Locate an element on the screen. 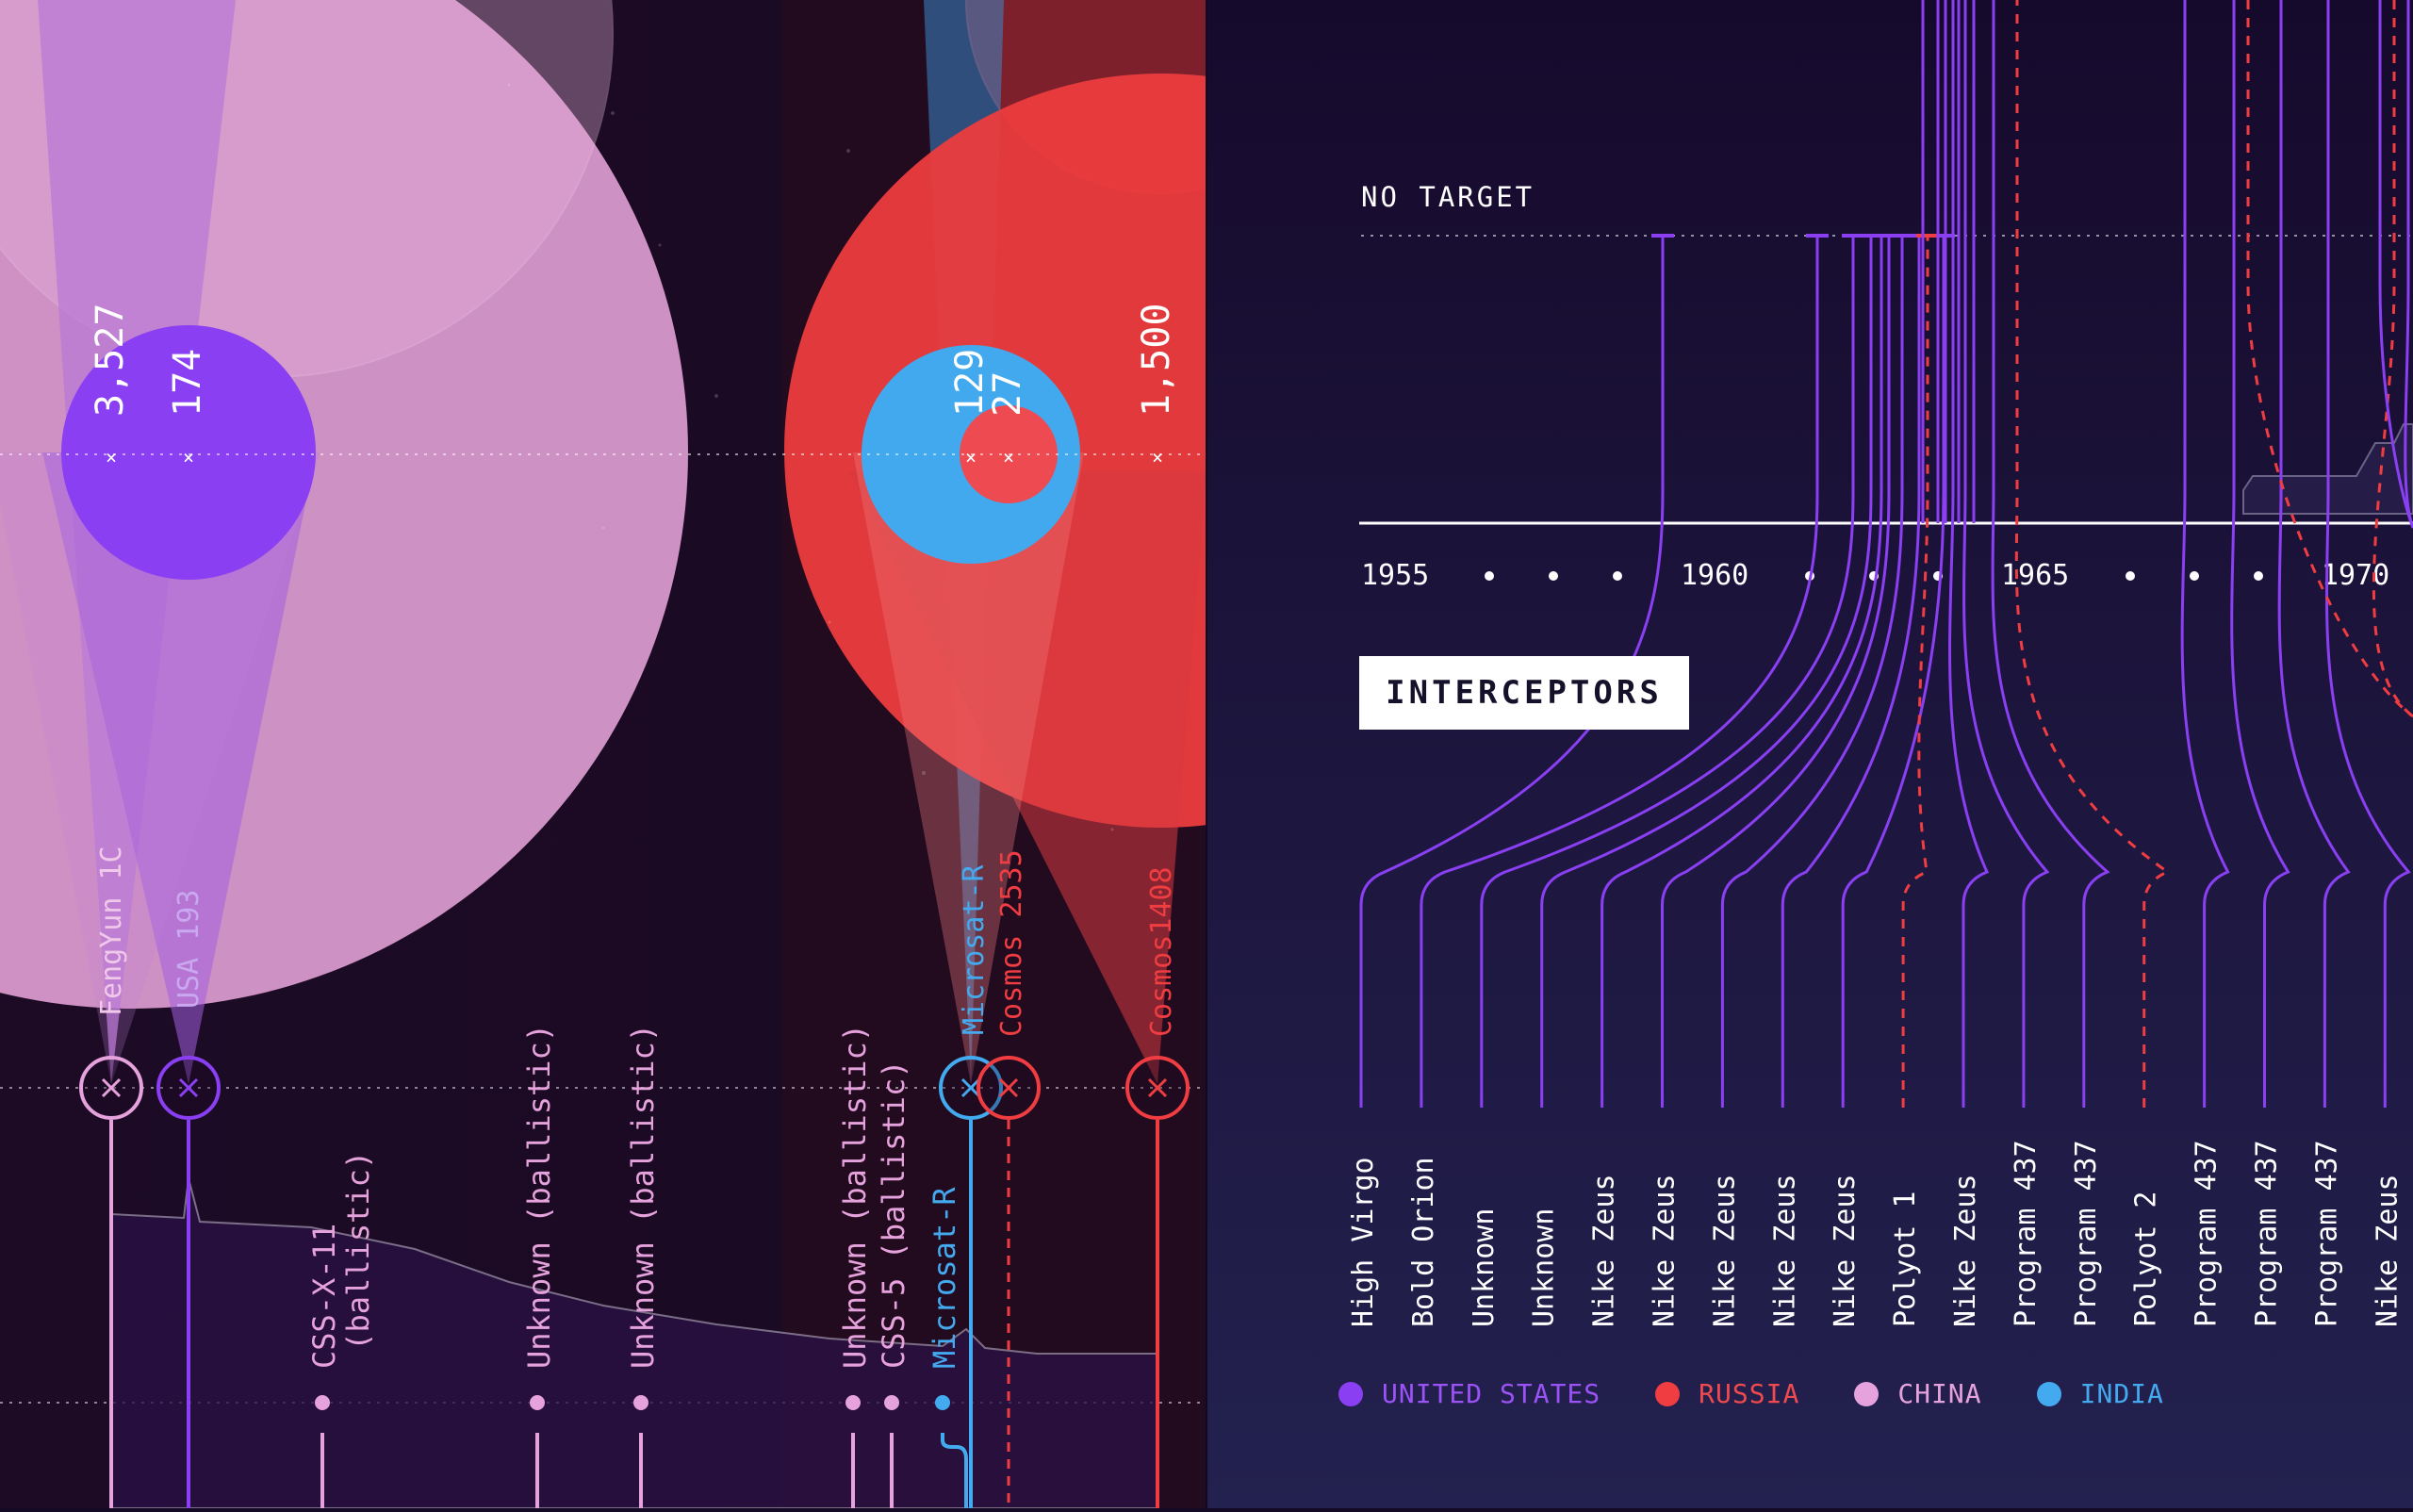 The width and height of the screenshot is (2413, 1512). legend-item-russia: RUSSIA is located at coordinates (1727, 1394).